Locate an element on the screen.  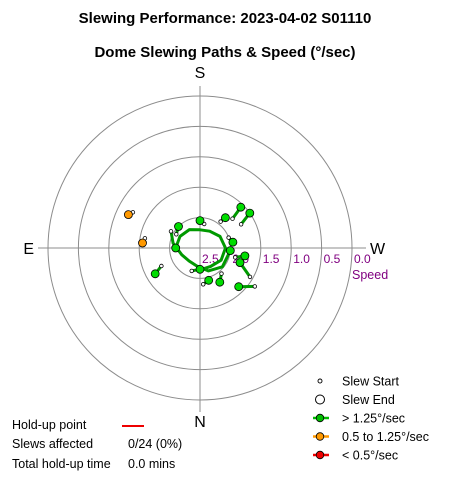
chart-title: Slewing Performance: 2023-04-02 S01110 is located at coordinates (225, 18).